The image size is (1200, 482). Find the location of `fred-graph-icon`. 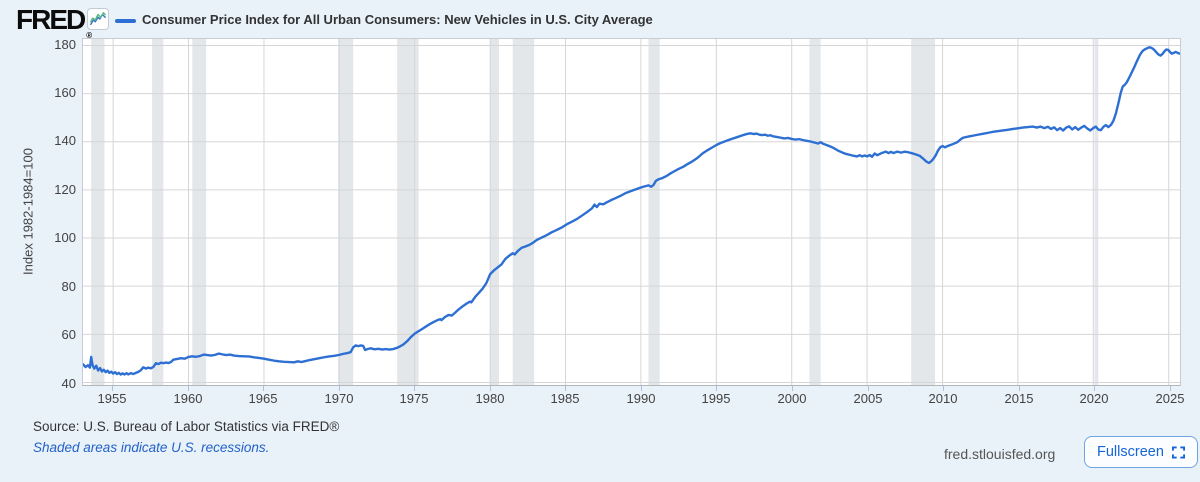

fred-graph-icon is located at coordinates (98, 19).